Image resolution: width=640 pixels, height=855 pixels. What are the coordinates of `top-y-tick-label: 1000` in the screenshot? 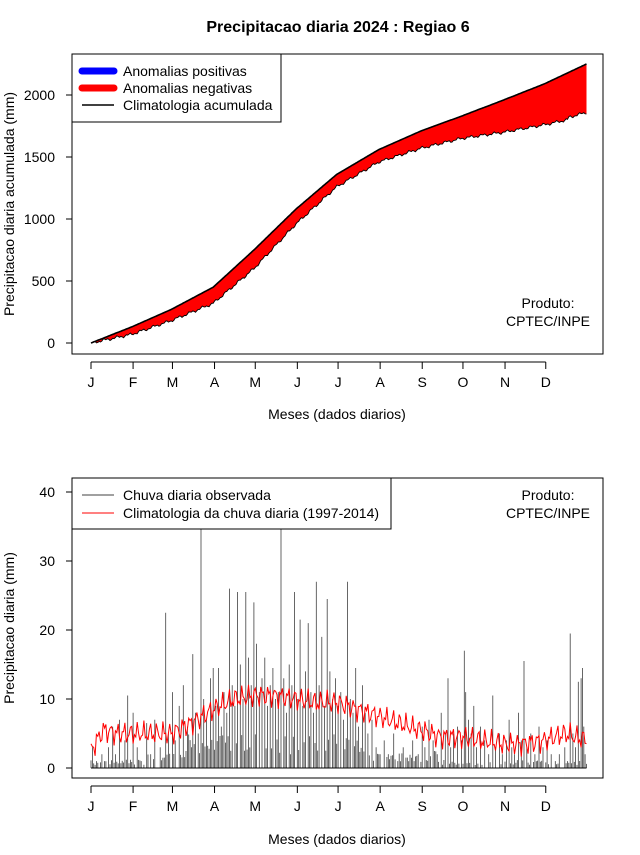 It's located at (39, 219).